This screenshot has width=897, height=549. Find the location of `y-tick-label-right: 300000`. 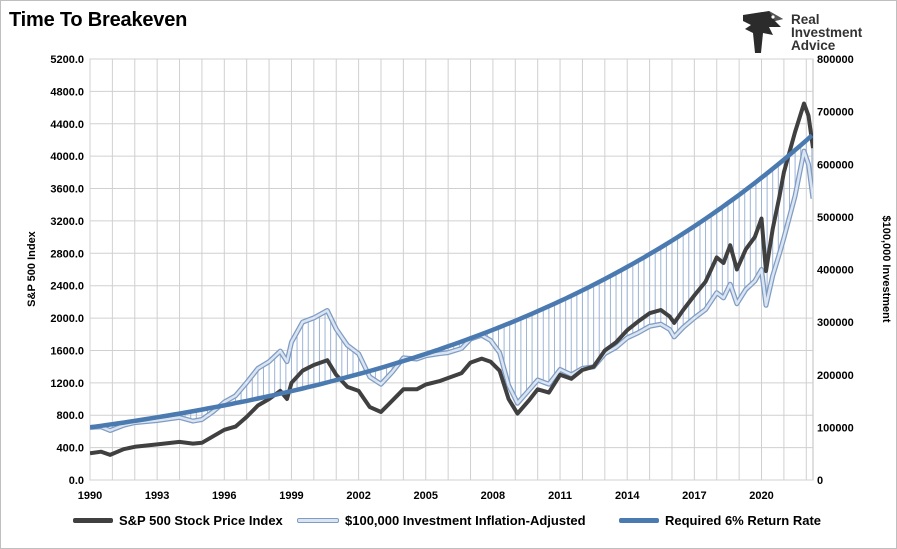

y-tick-label-right: 300000 is located at coordinates (835, 323).